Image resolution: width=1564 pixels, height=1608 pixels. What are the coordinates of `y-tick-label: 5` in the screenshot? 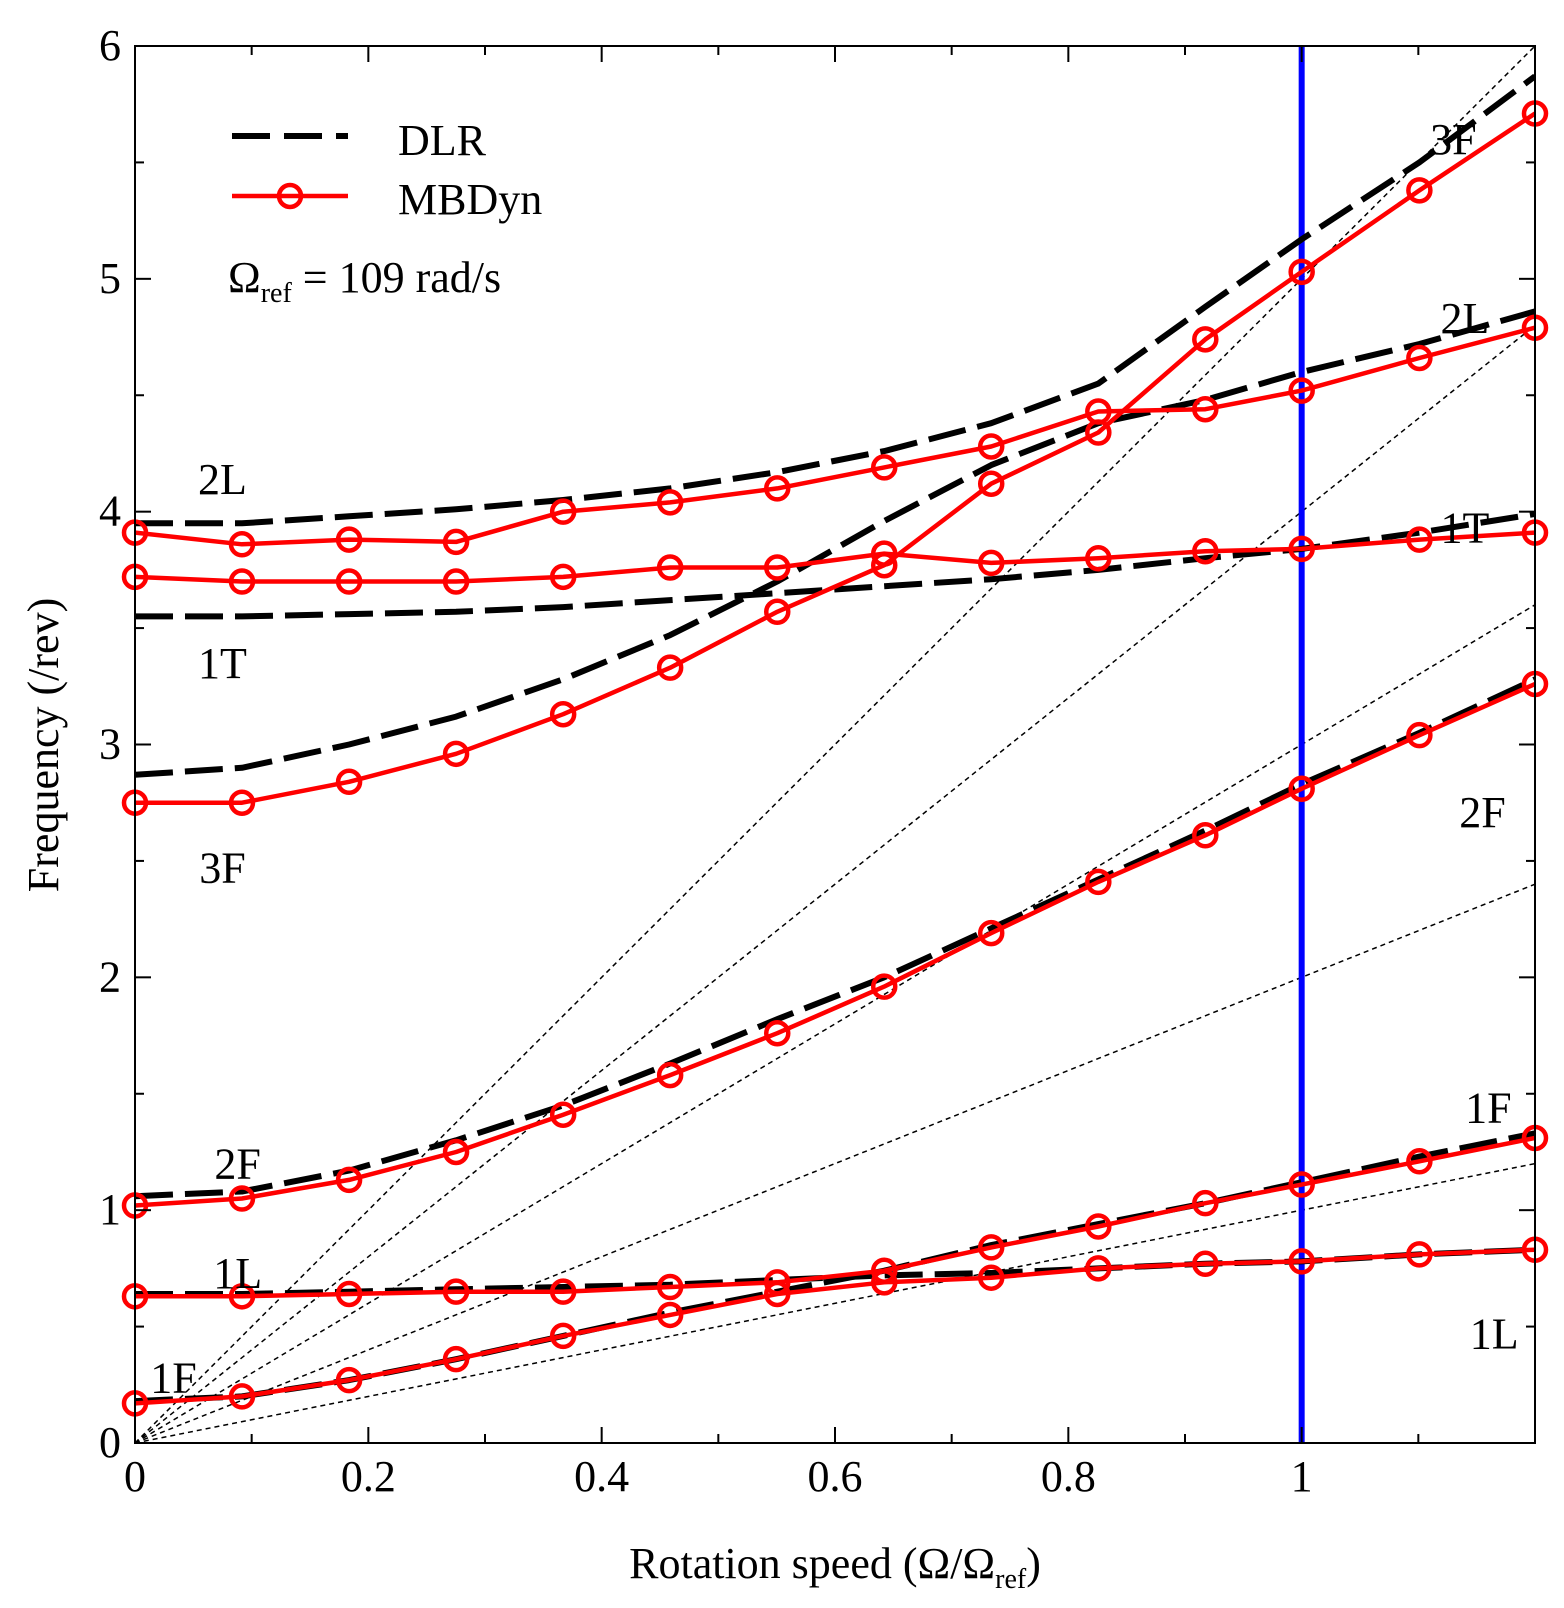 It's located at (110, 278).